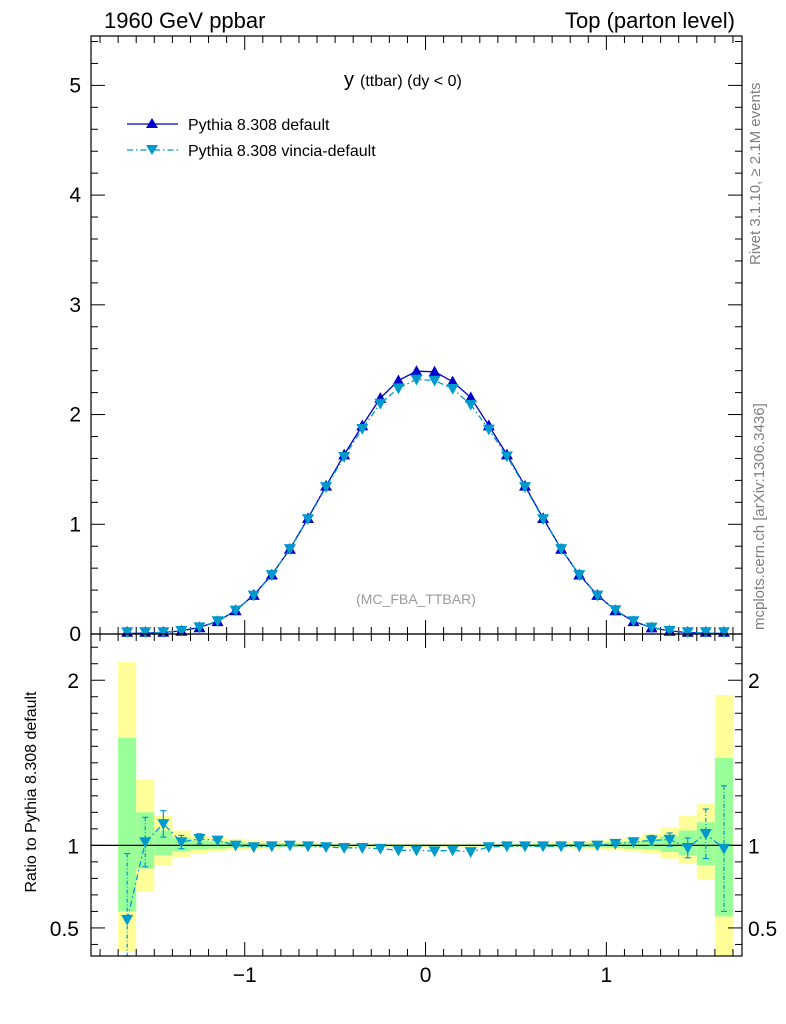  Describe the element at coordinates (422, 975) in the screenshot. I see `ratio-x-tick-labels: −1 0 1` at that location.